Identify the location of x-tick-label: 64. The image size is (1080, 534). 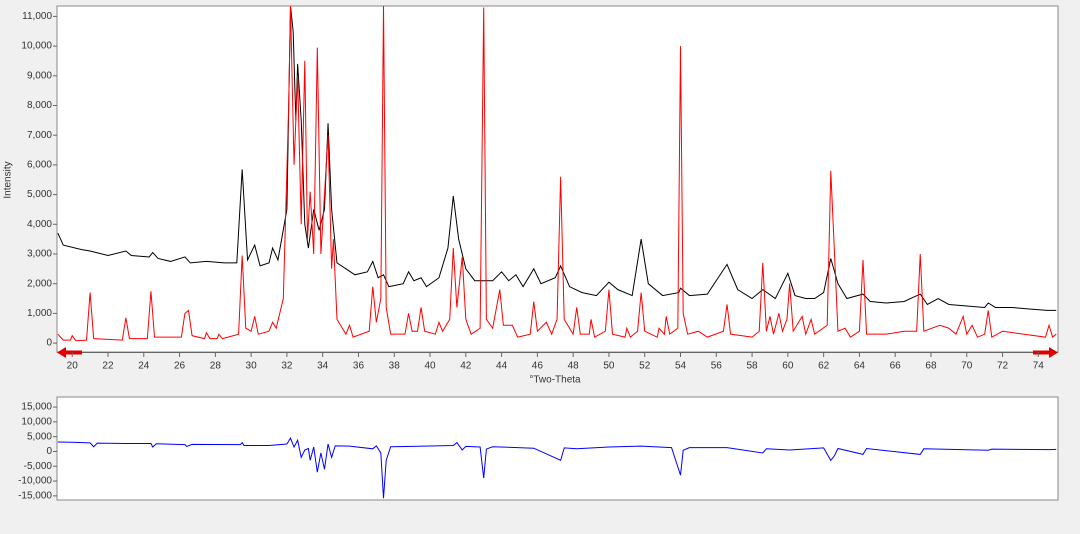
(860, 366).